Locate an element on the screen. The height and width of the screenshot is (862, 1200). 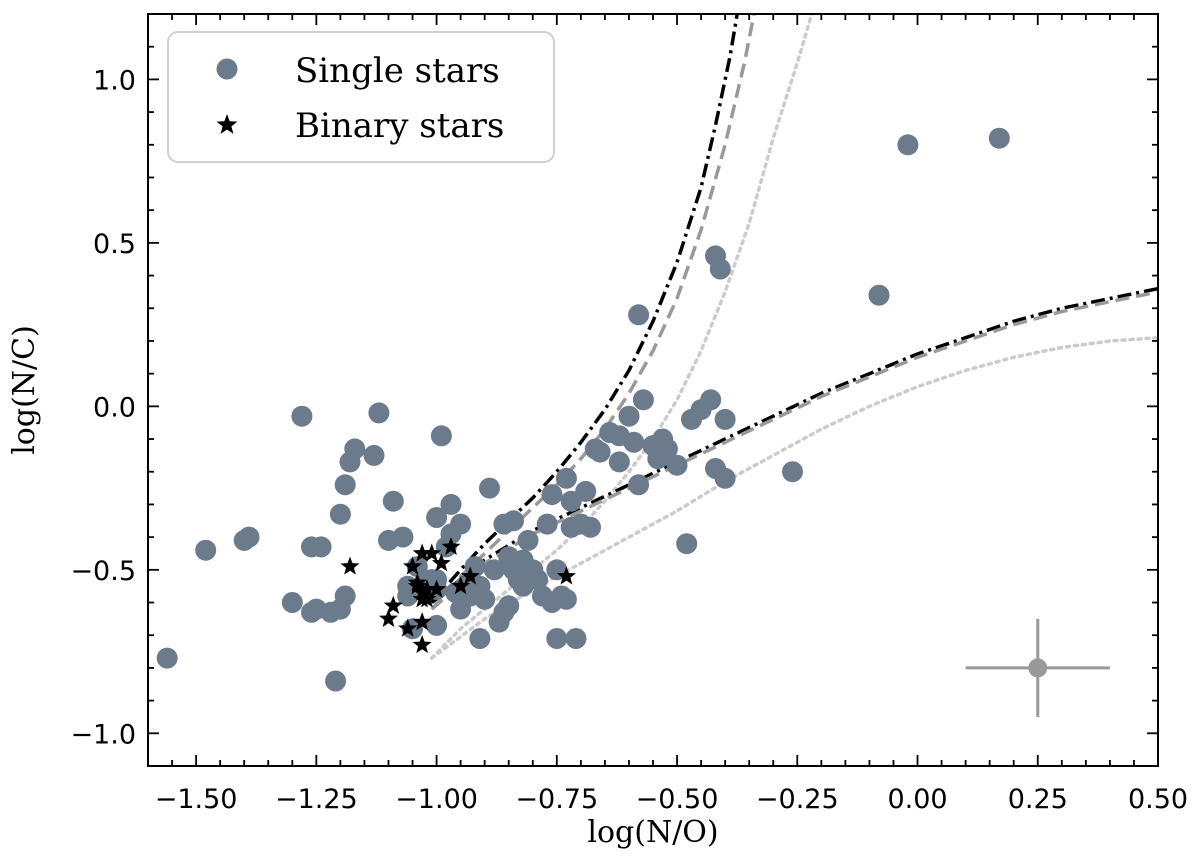
x-tick-label: 0.00 is located at coordinates (917, 799).